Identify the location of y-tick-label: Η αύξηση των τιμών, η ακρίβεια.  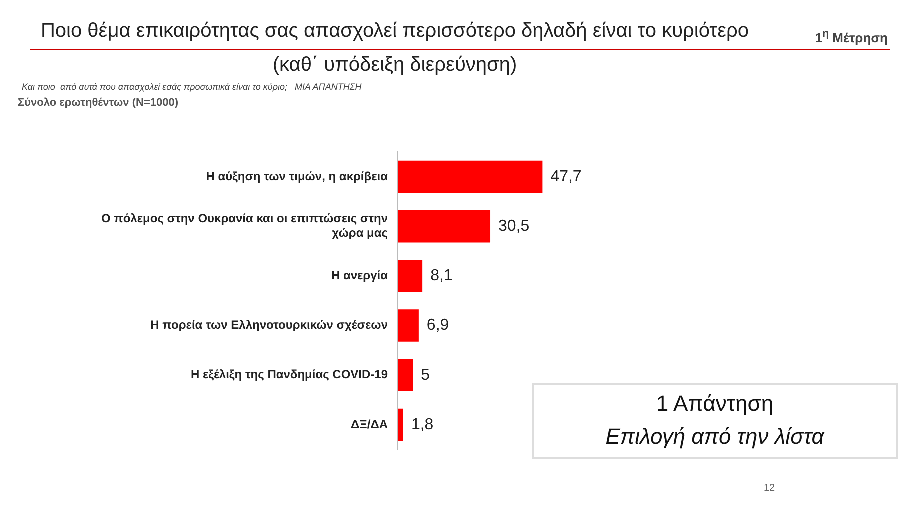
(297, 176).